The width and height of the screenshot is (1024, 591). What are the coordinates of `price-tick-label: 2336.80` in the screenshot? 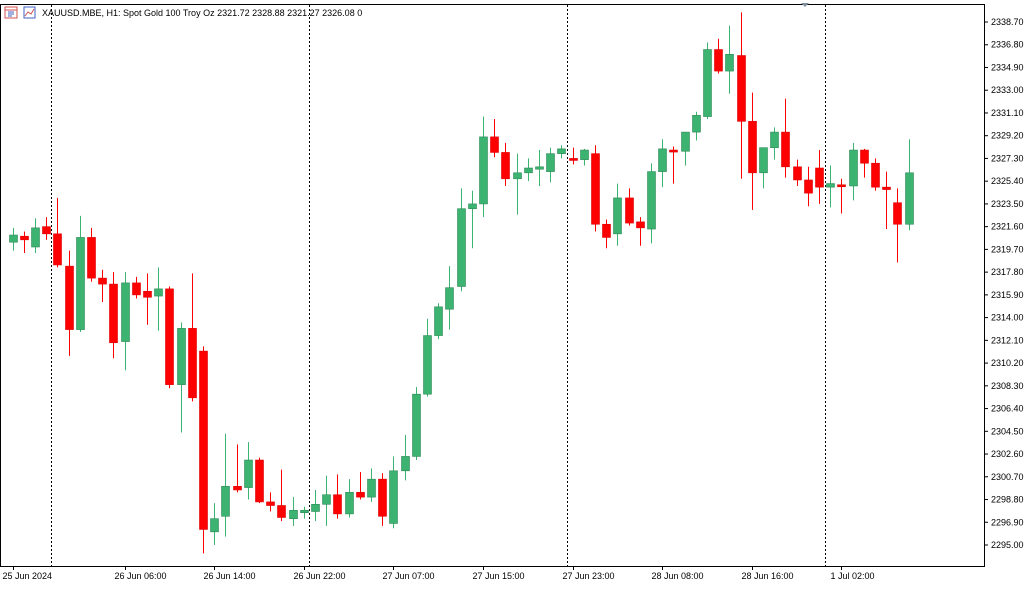 It's located at (1007, 45).